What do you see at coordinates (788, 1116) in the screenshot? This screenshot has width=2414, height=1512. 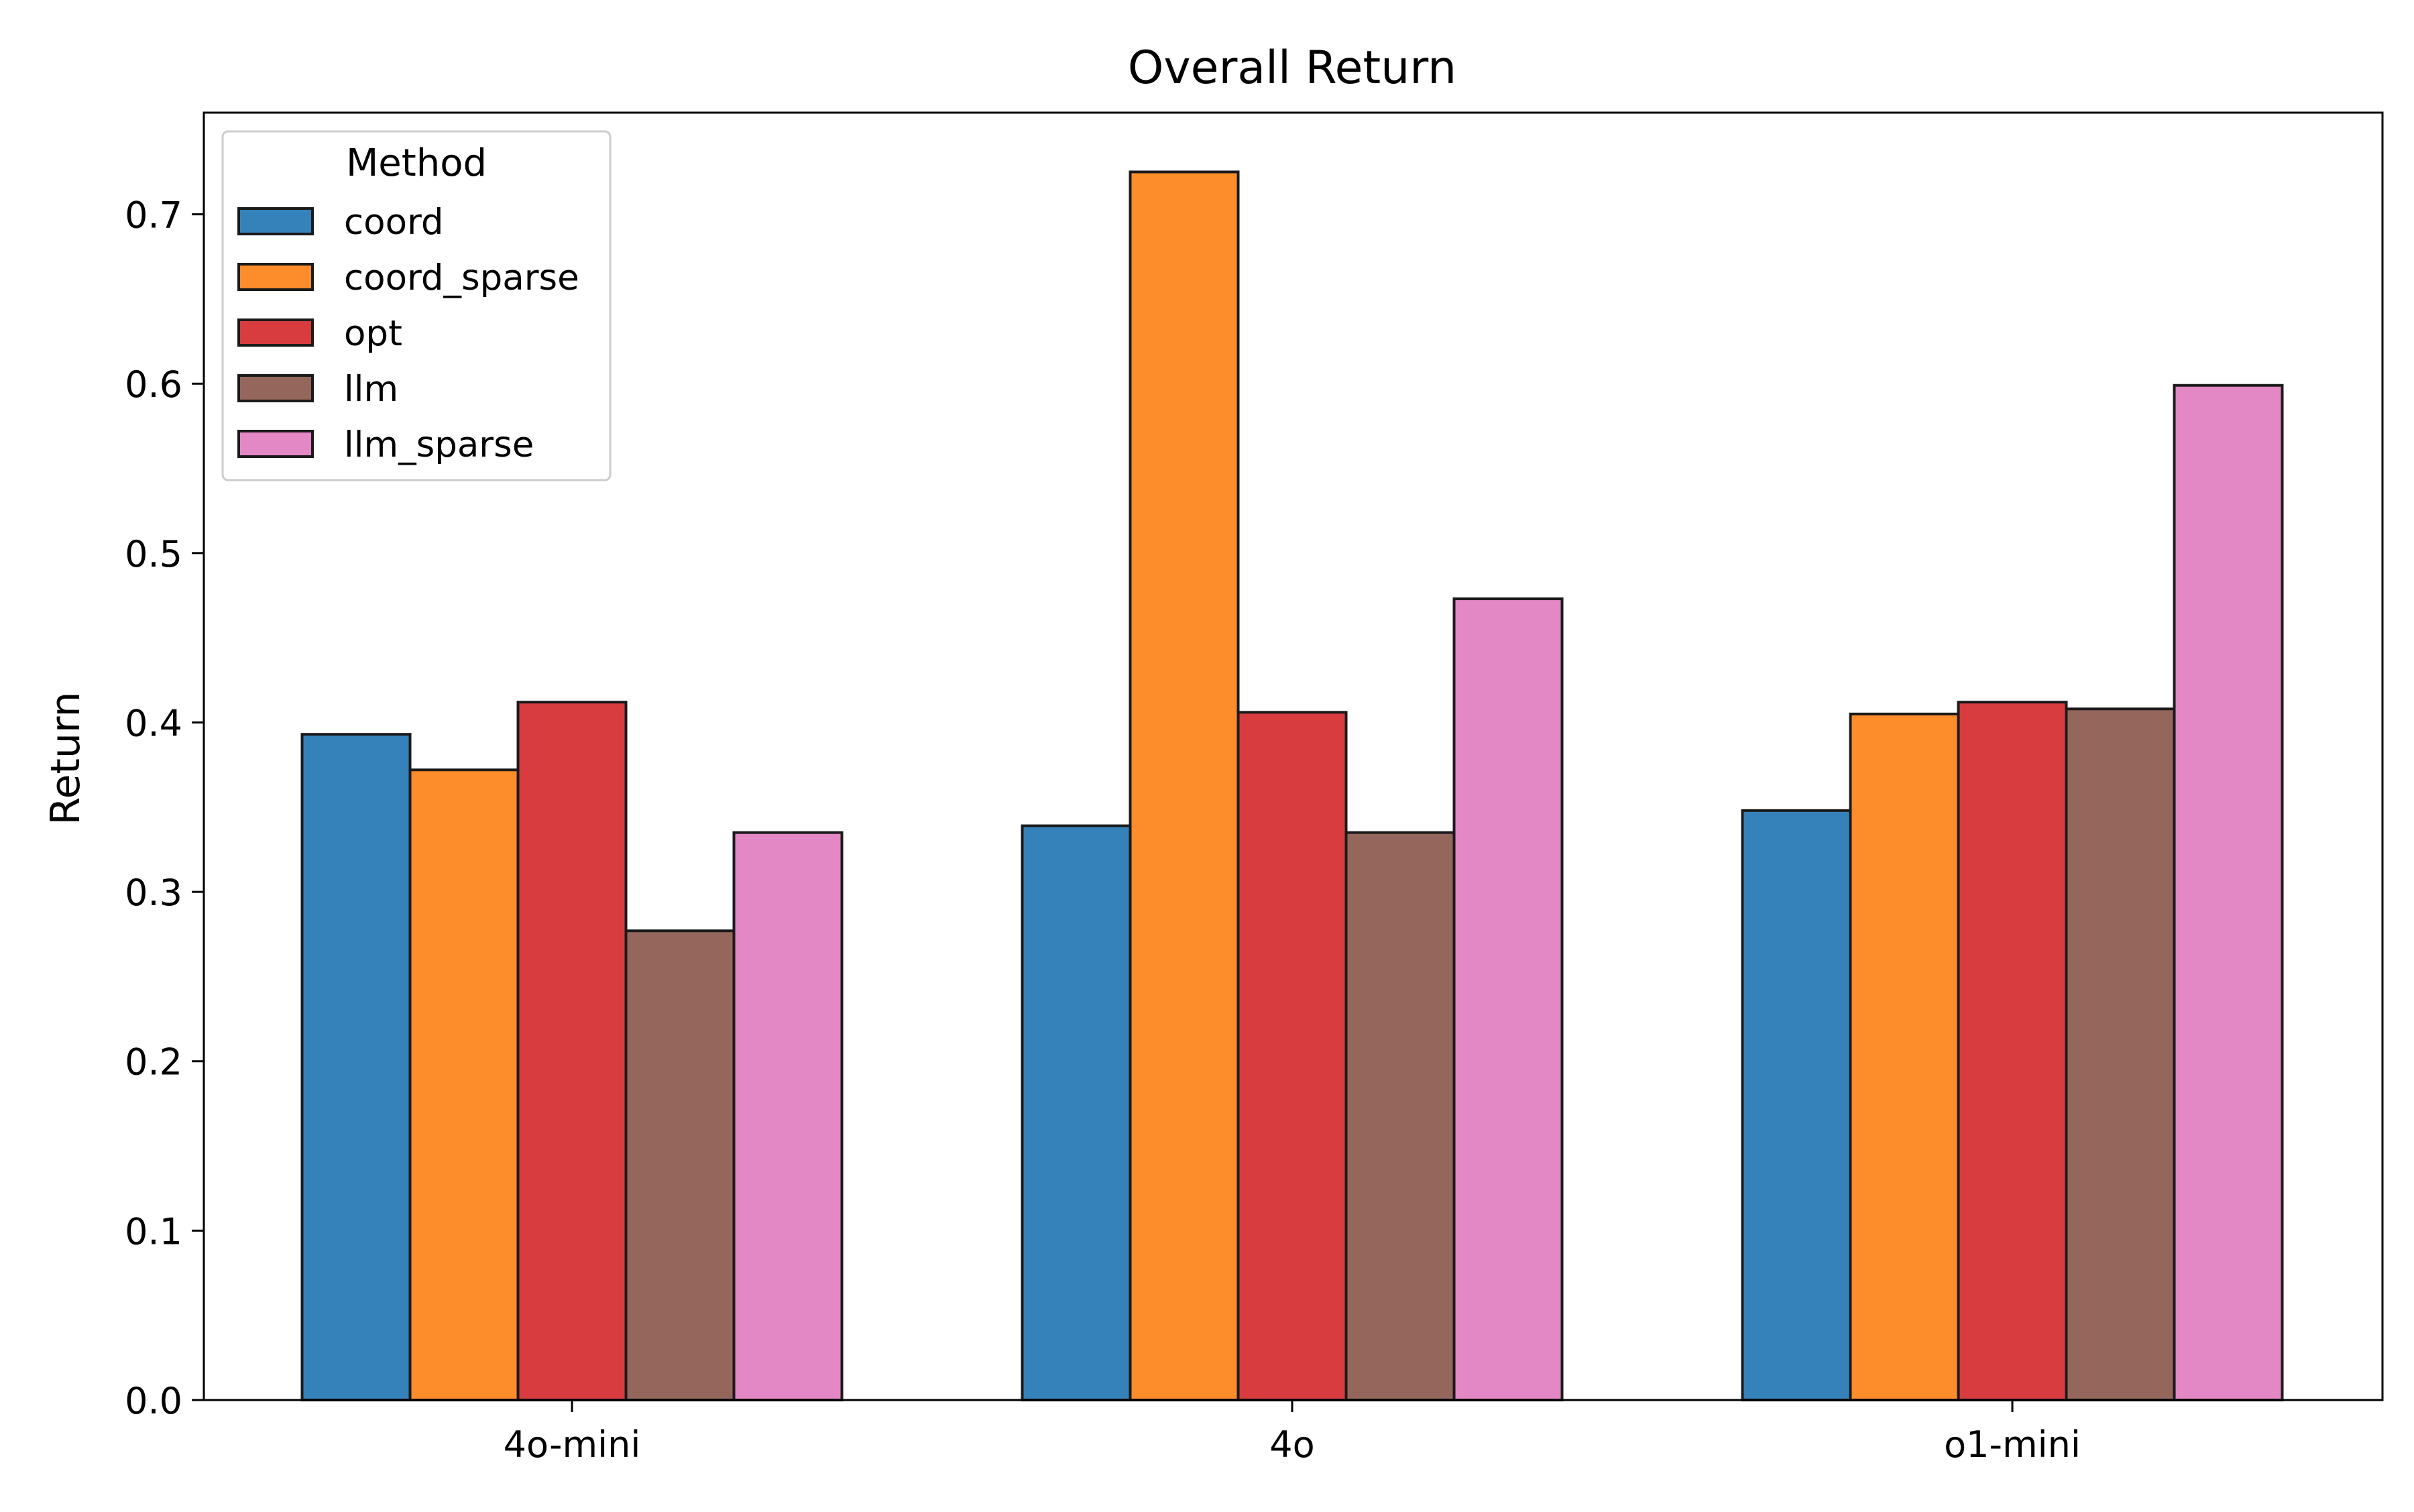 I see `bar-llm_sparse-4o-mini` at bounding box center [788, 1116].